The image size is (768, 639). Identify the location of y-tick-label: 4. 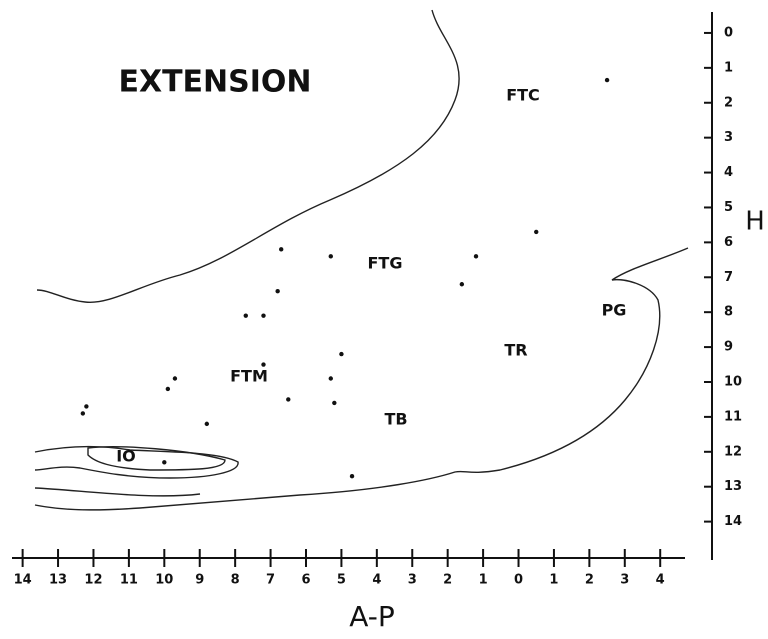
(728, 172).